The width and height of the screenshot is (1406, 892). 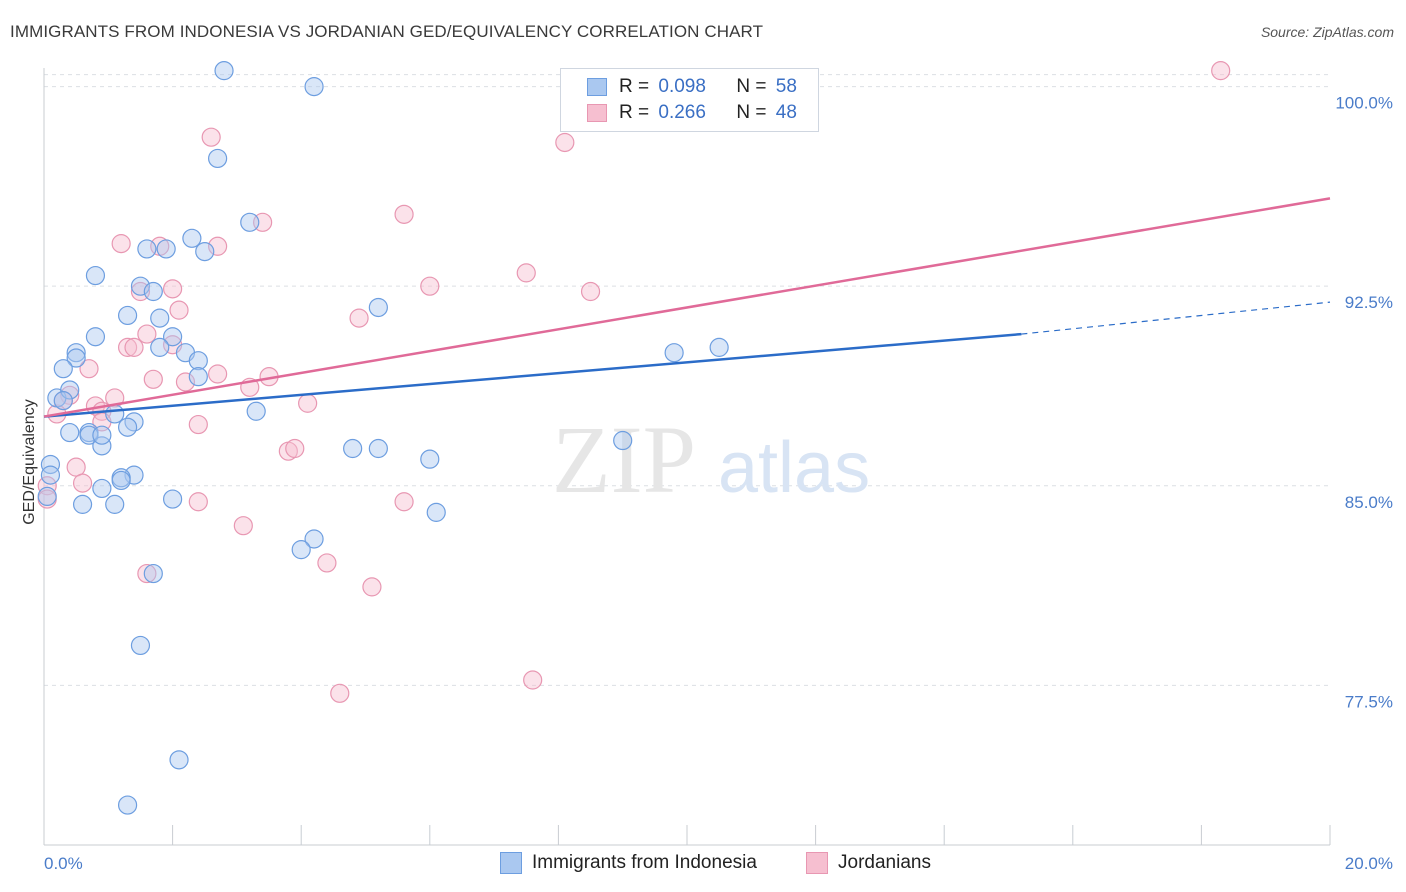 I want to click on y-tick-label: 100.0%, so click(x=1364, y=103).